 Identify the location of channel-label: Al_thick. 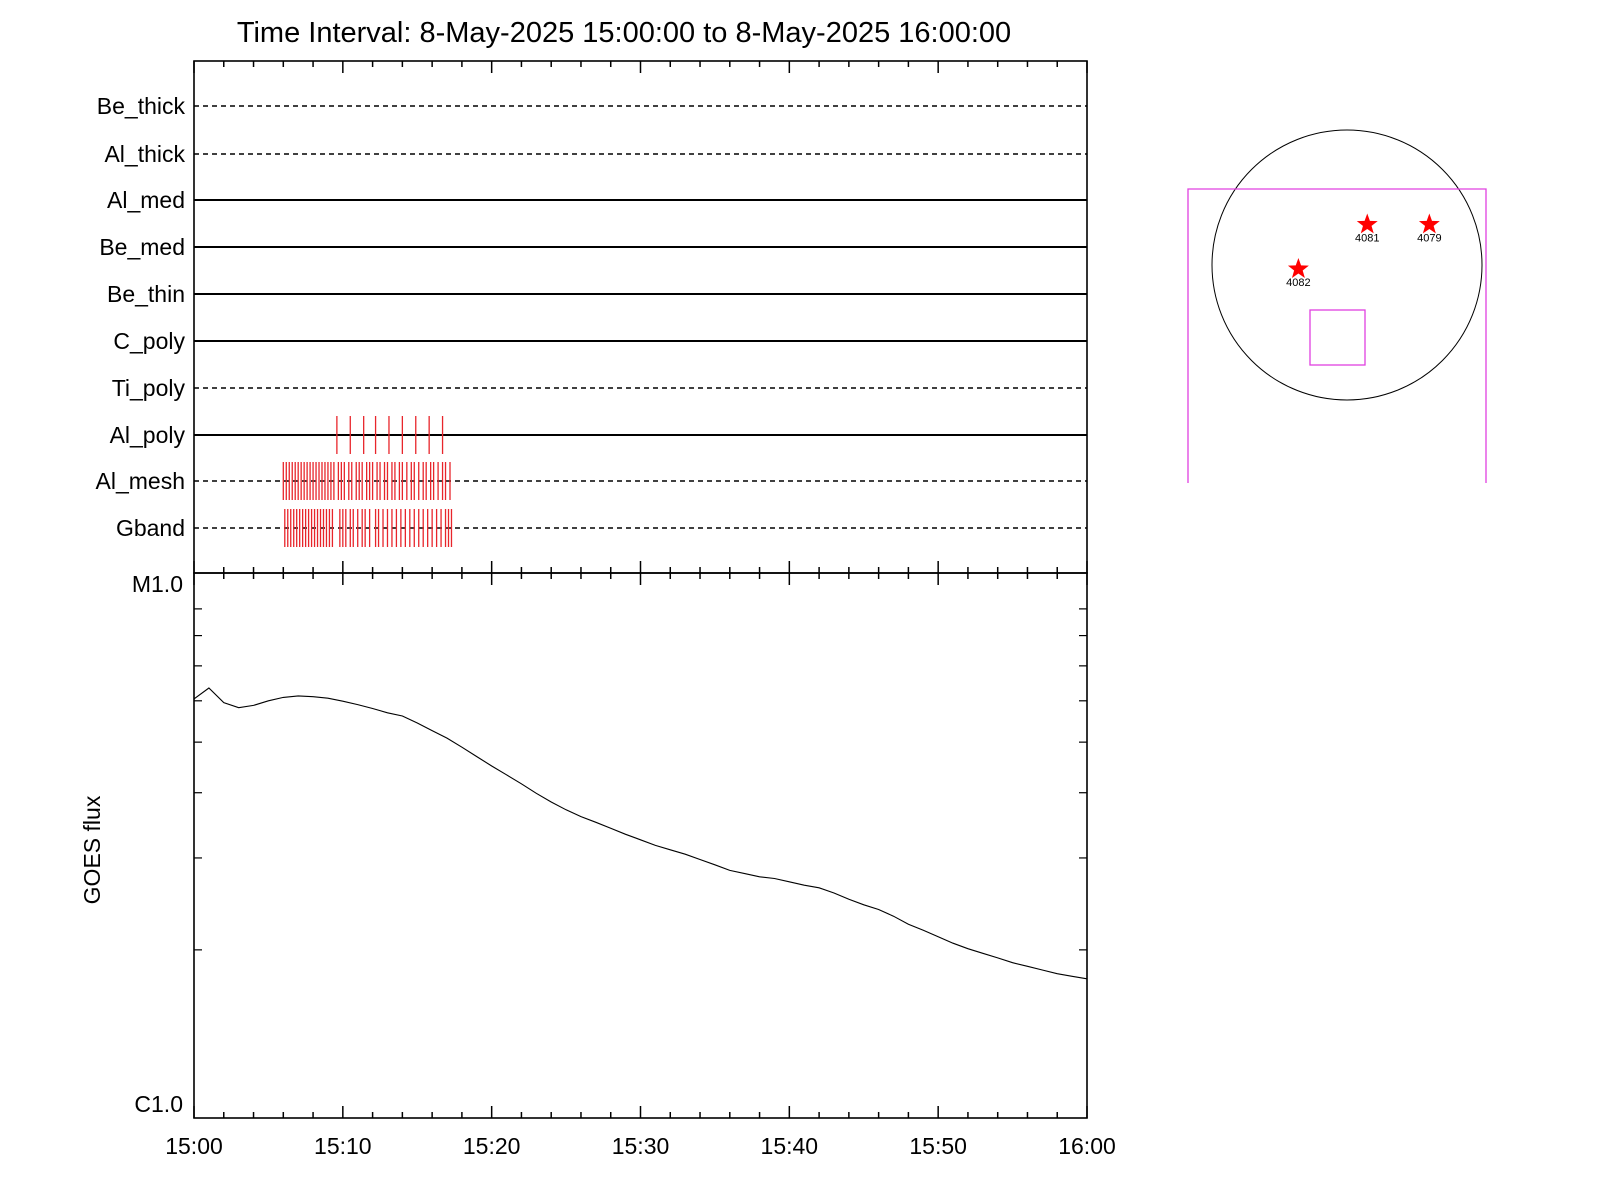
(144, 154).